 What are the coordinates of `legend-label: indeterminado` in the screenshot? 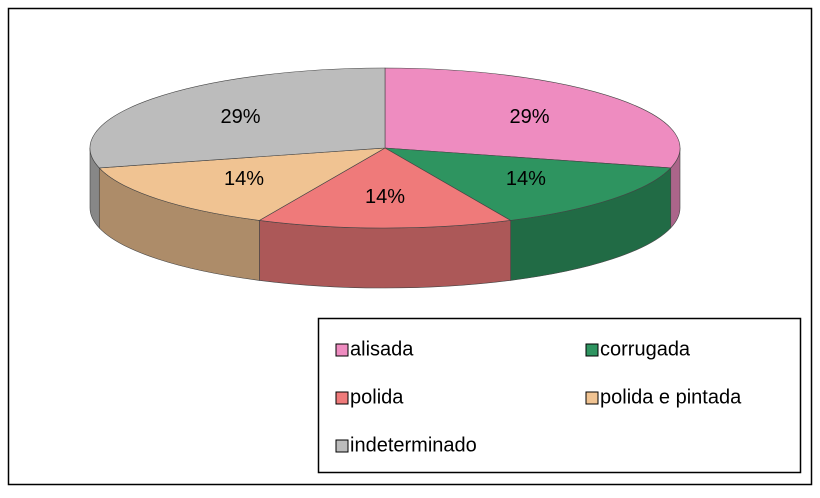 It's located at (413, 445).